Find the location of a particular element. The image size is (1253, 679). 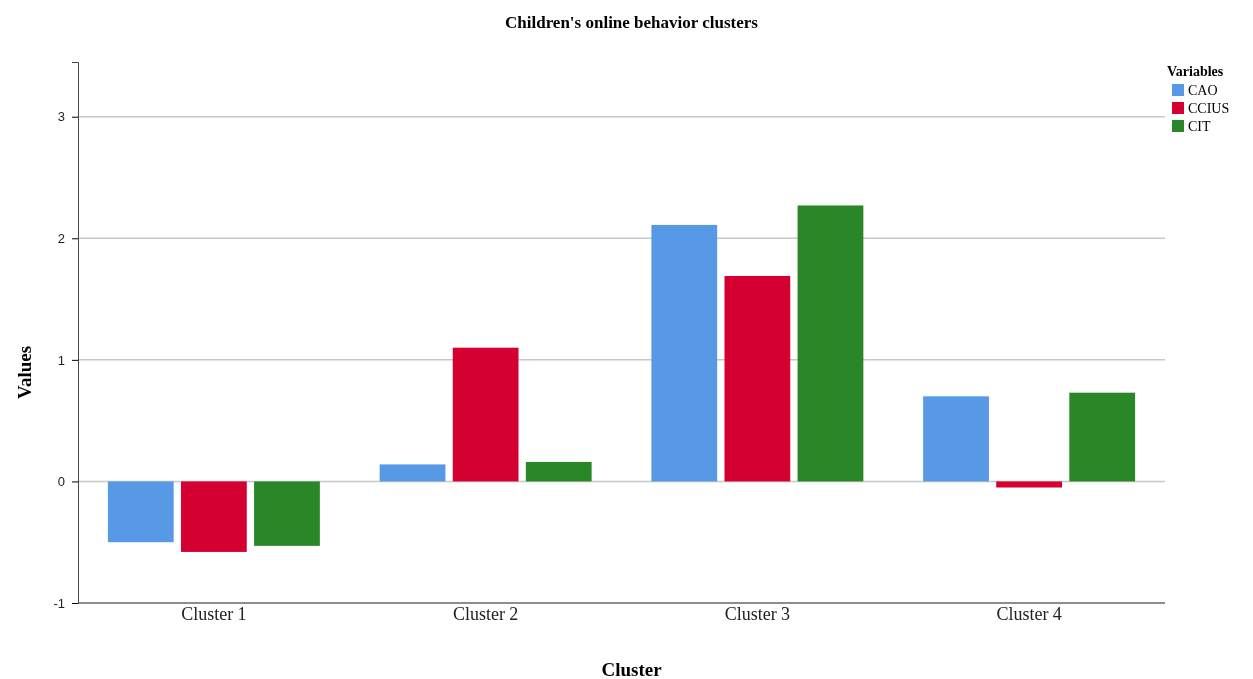

y-tick-label: 3 is located at coordinates (61, 117).